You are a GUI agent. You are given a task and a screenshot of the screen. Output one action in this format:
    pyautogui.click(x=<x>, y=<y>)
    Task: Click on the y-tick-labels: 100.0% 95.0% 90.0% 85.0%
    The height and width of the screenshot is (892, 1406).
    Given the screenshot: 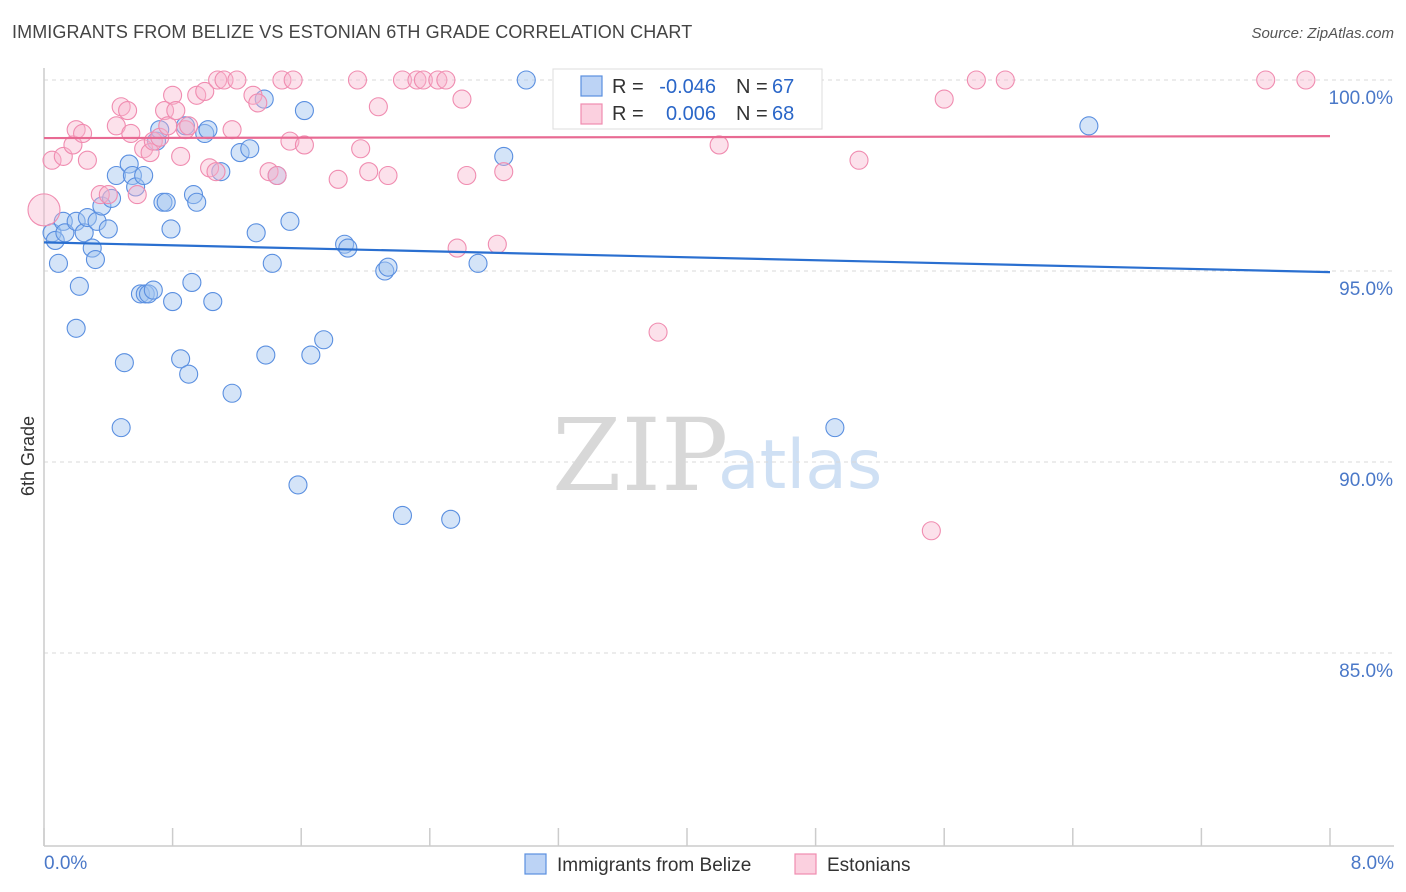 What is the action you would take?
    pyautogui.click(x=1361, y=385)
    